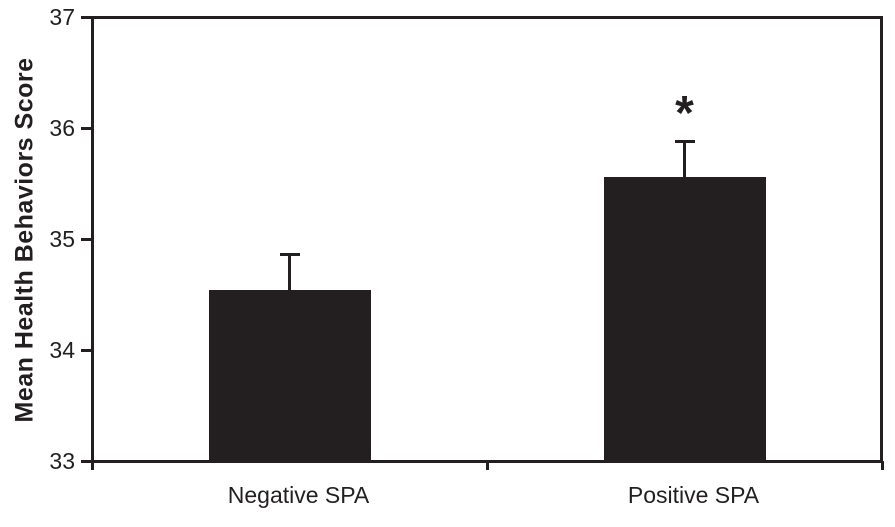 Image resolution: width=895 pixels, height=527 pixels. What do you see at coordinates (62, 350) in the screenshot?
I see `y-axis-tick-label-34: 34` at bounding box center [62, 350].